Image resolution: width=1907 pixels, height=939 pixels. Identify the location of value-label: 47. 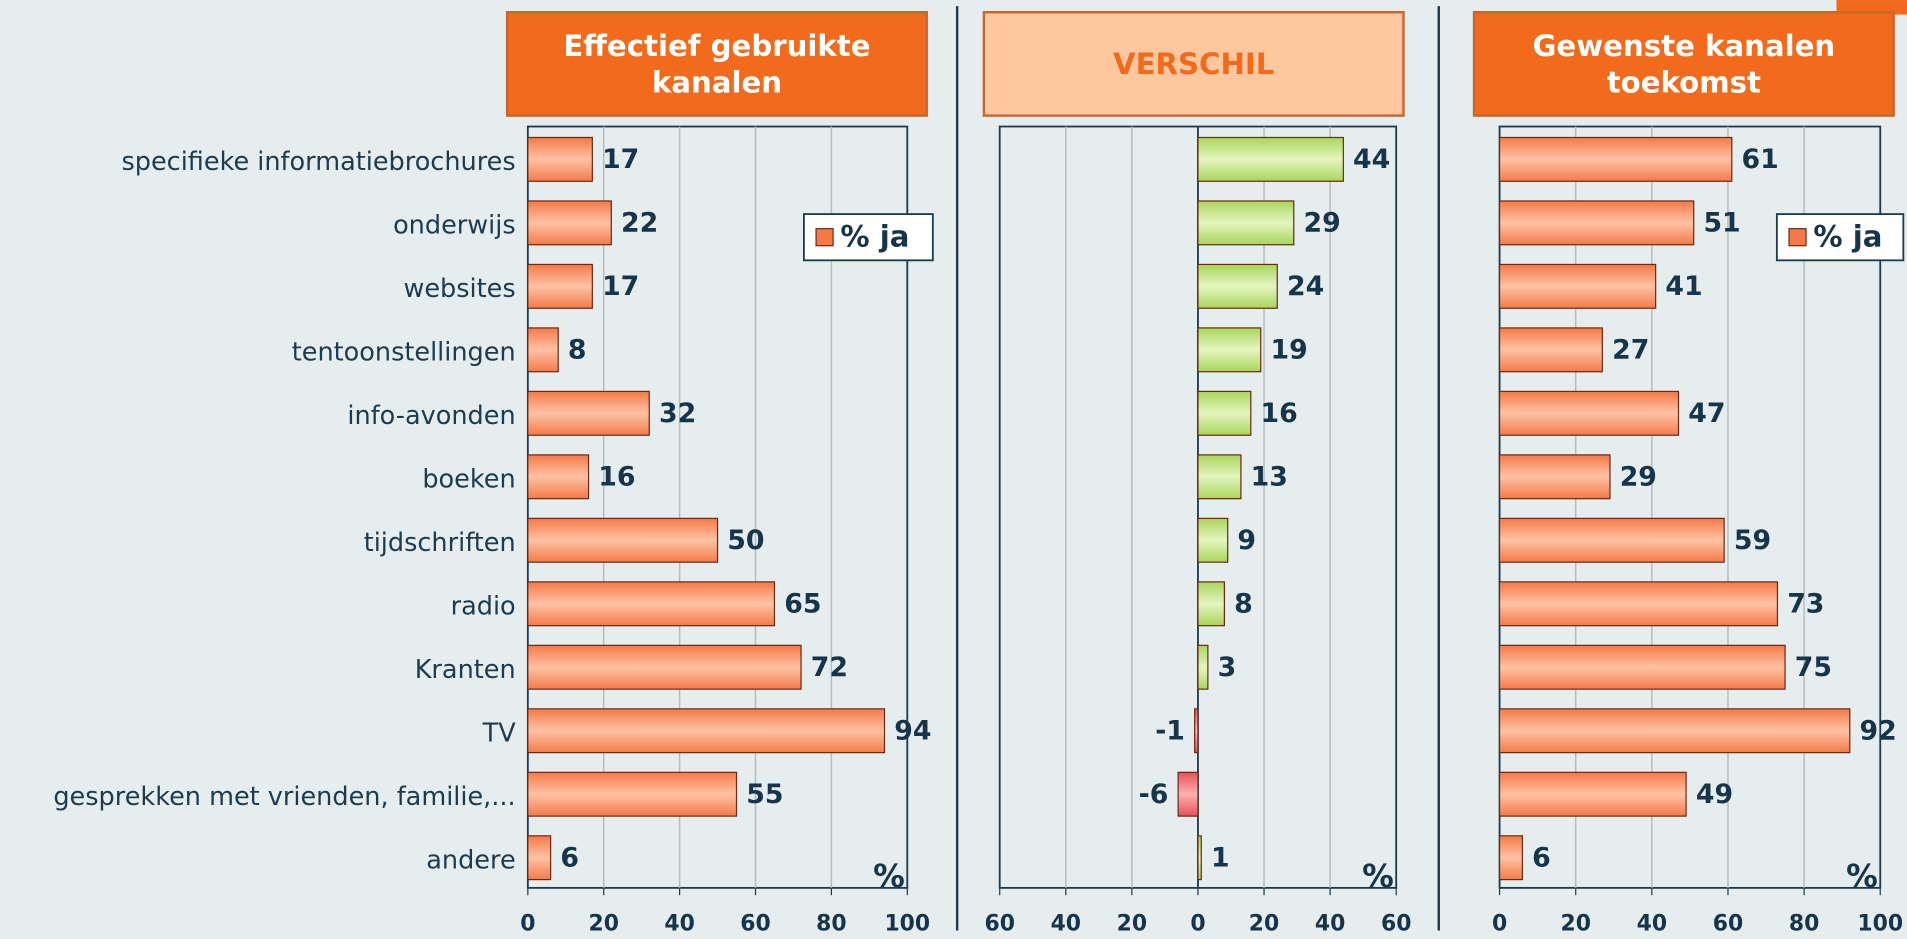
(1706, 413).